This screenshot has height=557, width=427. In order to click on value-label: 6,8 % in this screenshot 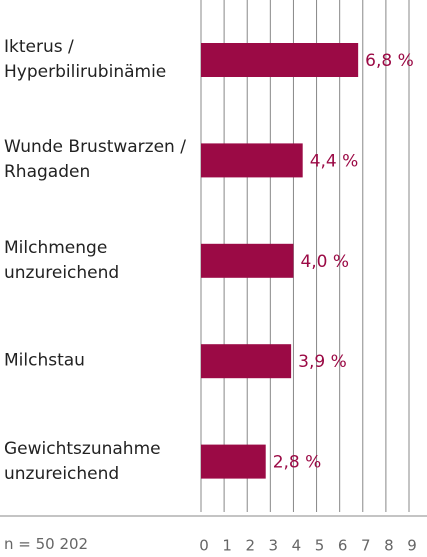, I will do `click(389, 61)`.